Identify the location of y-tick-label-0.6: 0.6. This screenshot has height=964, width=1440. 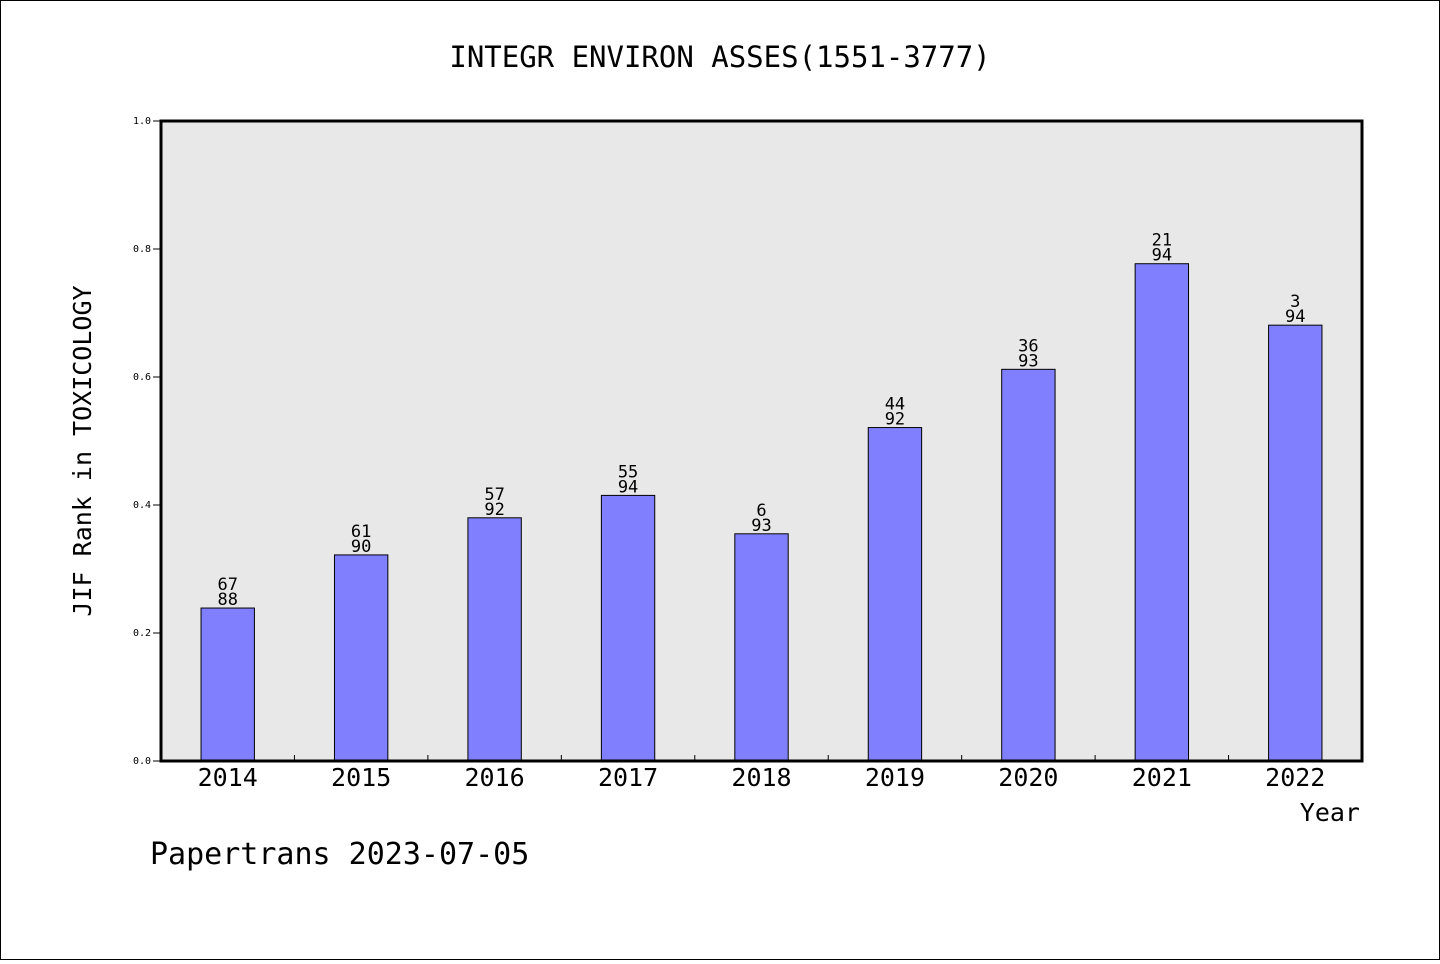
(142, 377).